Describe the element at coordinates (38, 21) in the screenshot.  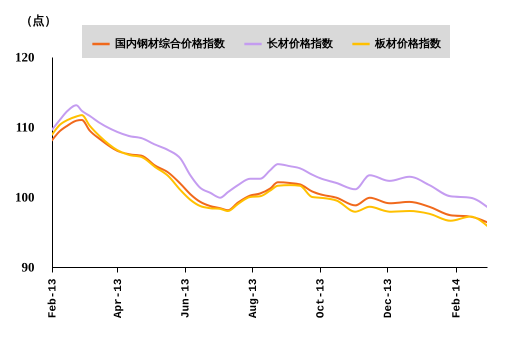
I see `y-axis-title: （点）` at that location.